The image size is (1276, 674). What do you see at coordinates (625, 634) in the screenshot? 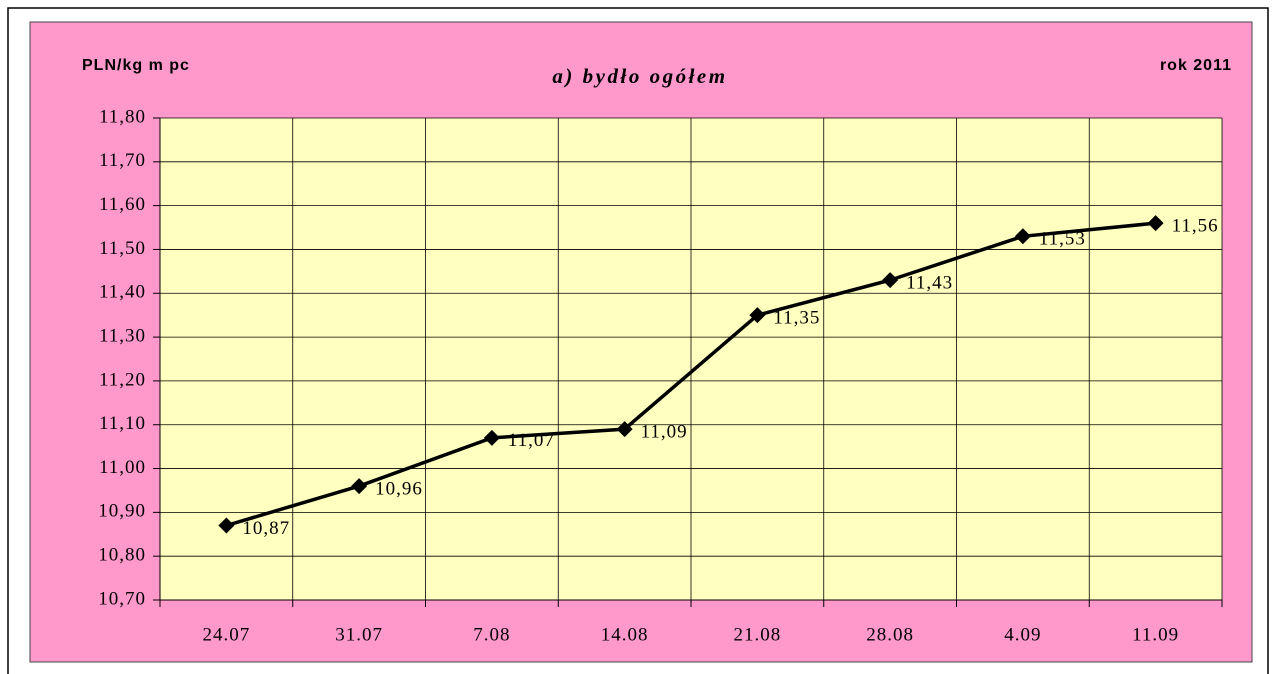
I see `x-tick-label: 14.08` at bounding box center [625, 634].